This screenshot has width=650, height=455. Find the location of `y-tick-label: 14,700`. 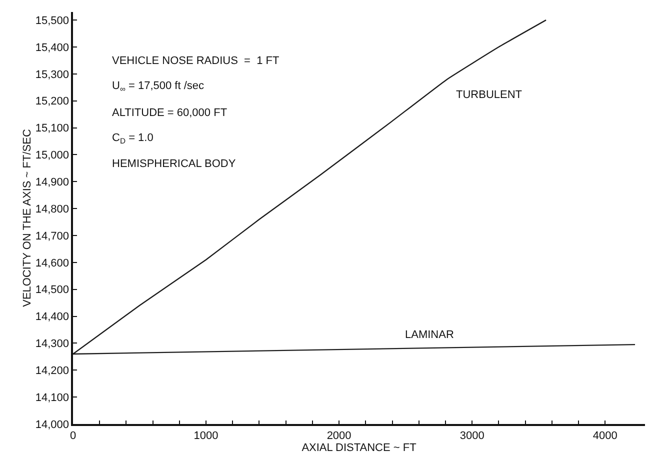

y-tick-label: 14,700 is located at coordinates (52, 236).